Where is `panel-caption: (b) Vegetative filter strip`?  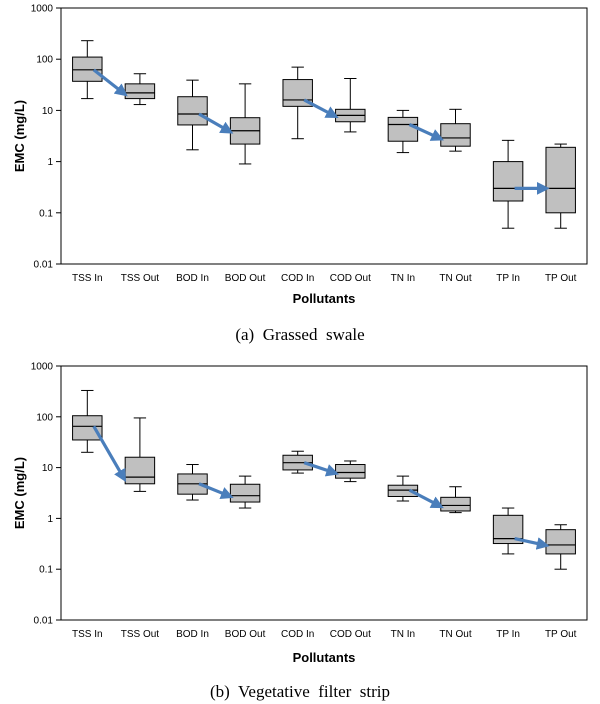
panel-caption: (b) Vegetative filter strip is located at coordinates (300, 691).